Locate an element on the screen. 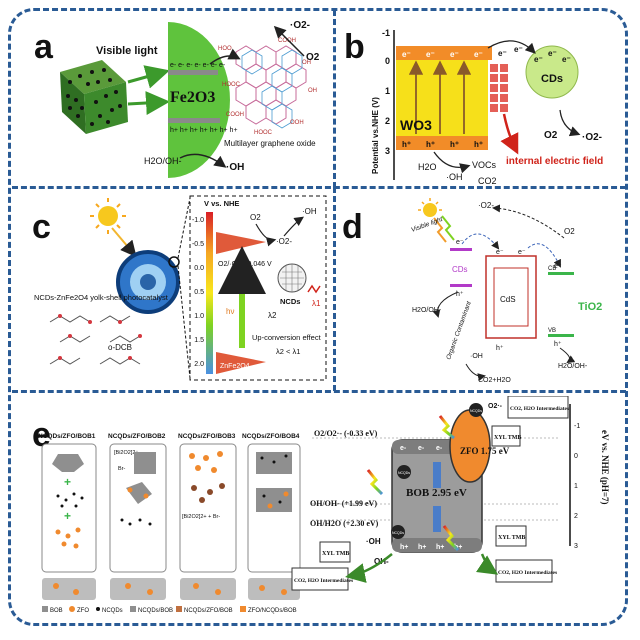 This screenshot has width=640, height=640. wo3-label: WO3 is located at coordinates (416, 125).